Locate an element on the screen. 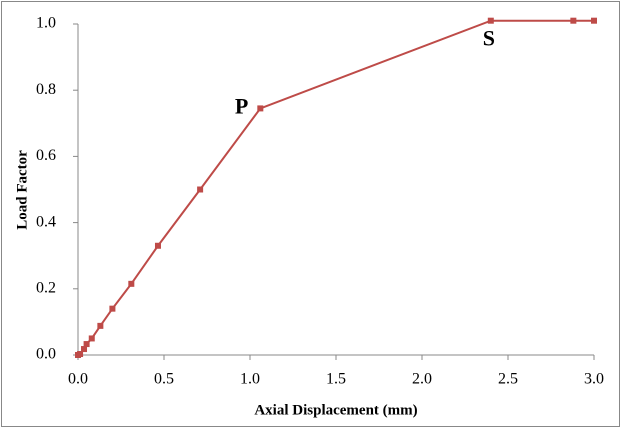  y-tick-label: 0.2 is located at coordinates (46, 287).